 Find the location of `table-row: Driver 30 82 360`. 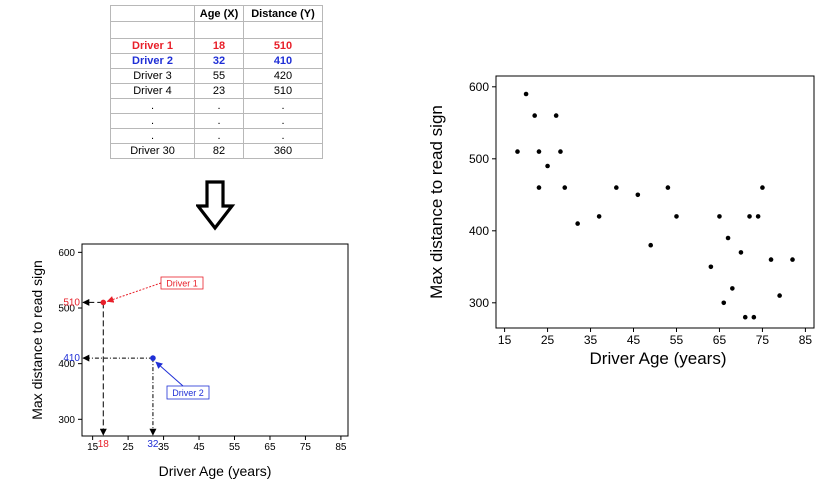

table-row: Driver 30 82 360 is located at coordinates (216, 151).